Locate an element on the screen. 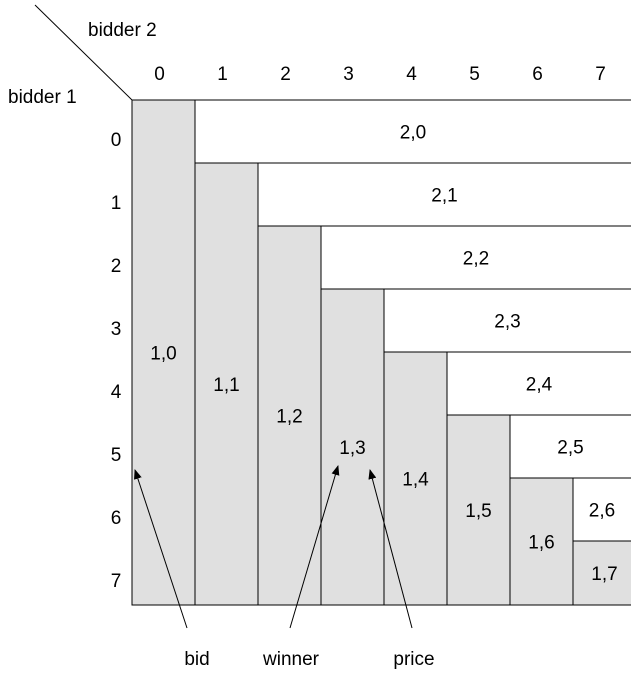  region-label-2-3: 2,3 is located at coordinates (507, 322).